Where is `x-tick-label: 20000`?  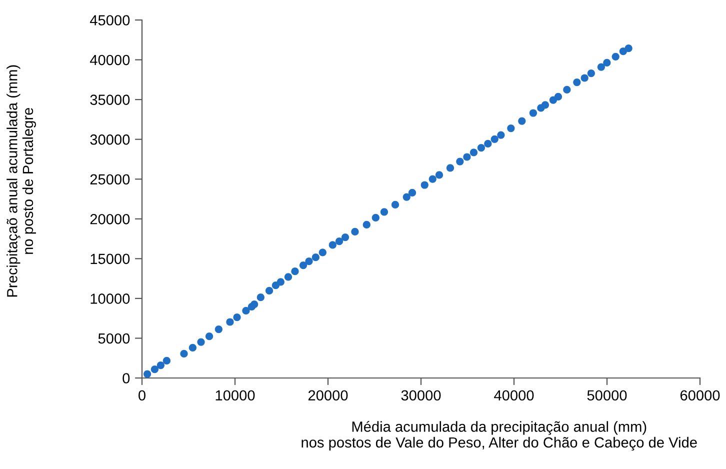 x-tick-label: 20000 is located at coordinates (328, 395).